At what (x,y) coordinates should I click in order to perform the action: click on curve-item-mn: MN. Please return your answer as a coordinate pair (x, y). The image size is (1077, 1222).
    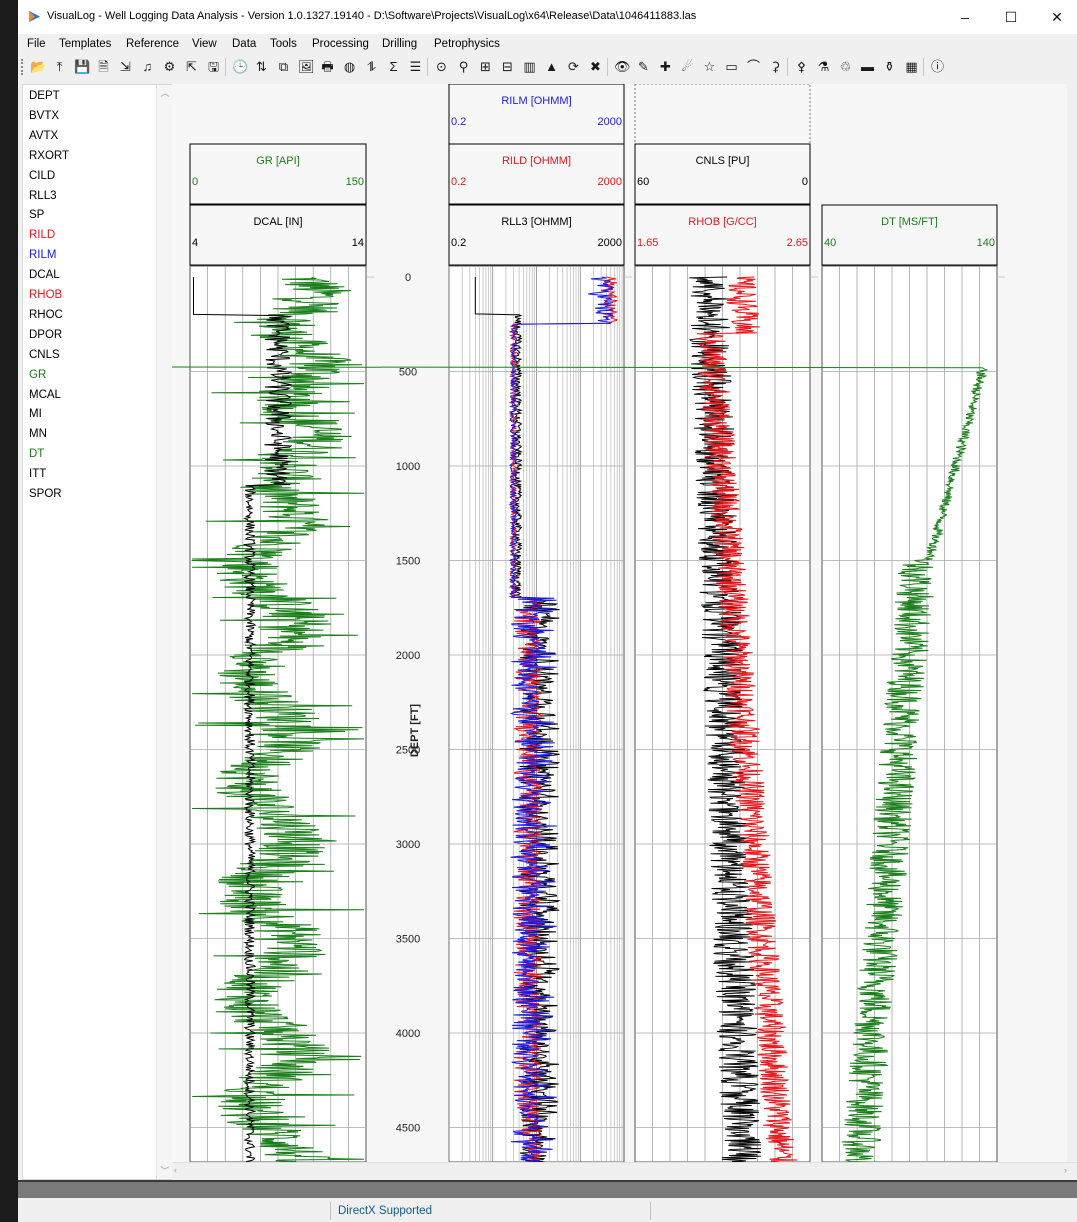
    Looking at the image, I should click on (38, 434).